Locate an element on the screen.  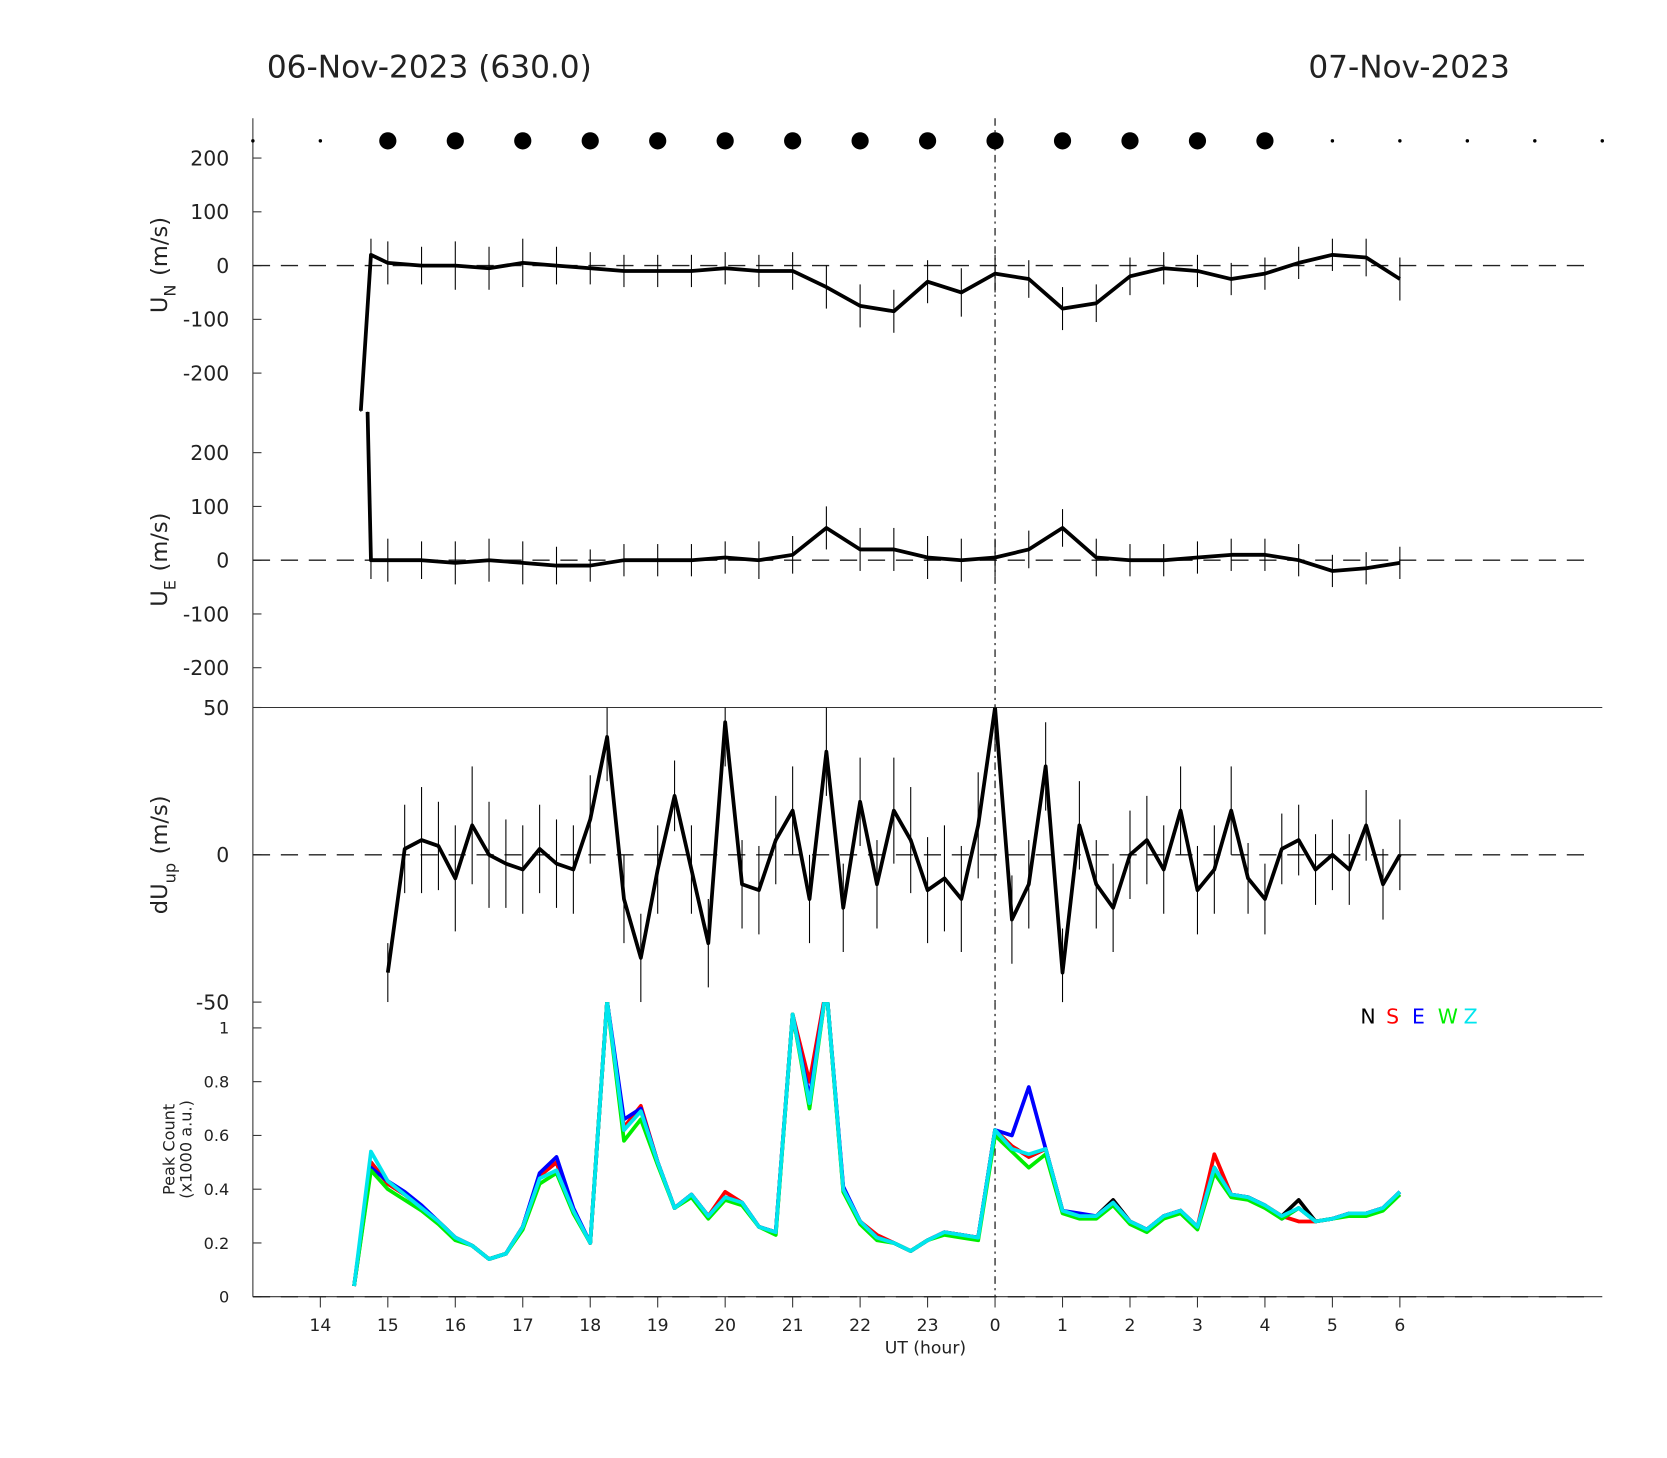
x-tick-label: 21 is located at coordinates (793, 1326).